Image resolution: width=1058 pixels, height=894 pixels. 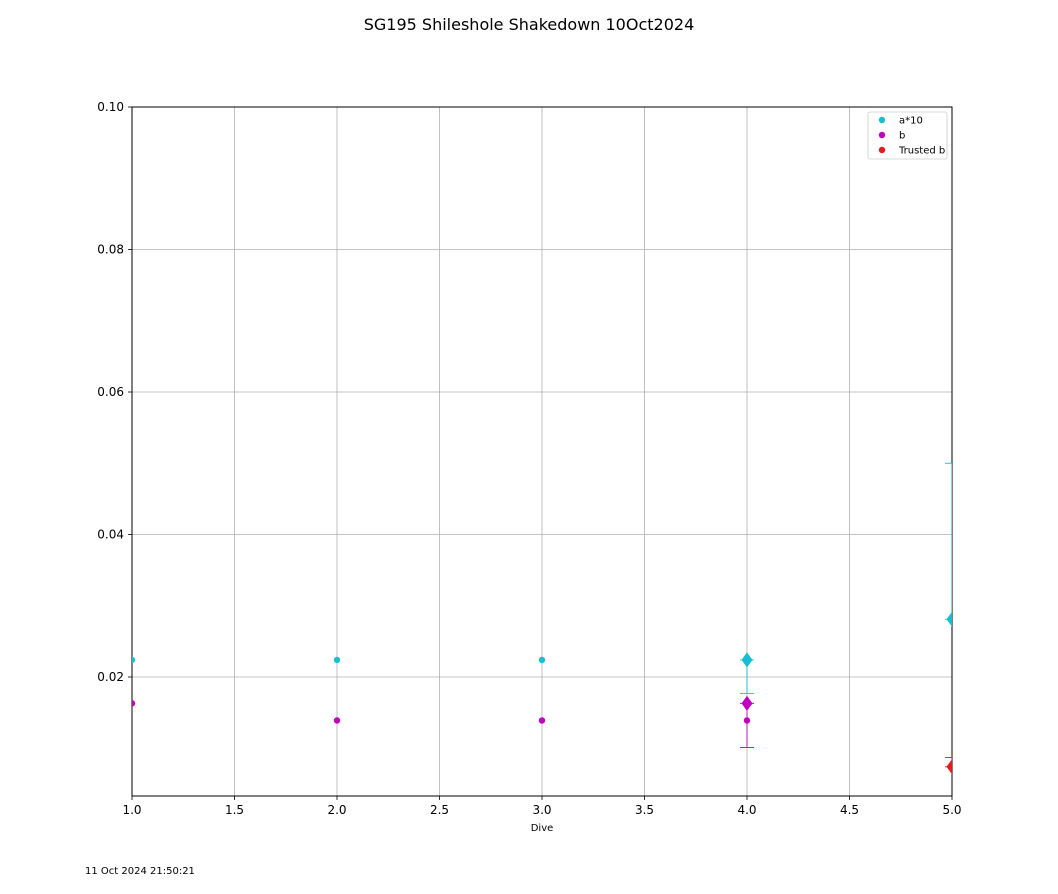 I want to click on legend-label: Trusted b, so click(x=921, y=151).